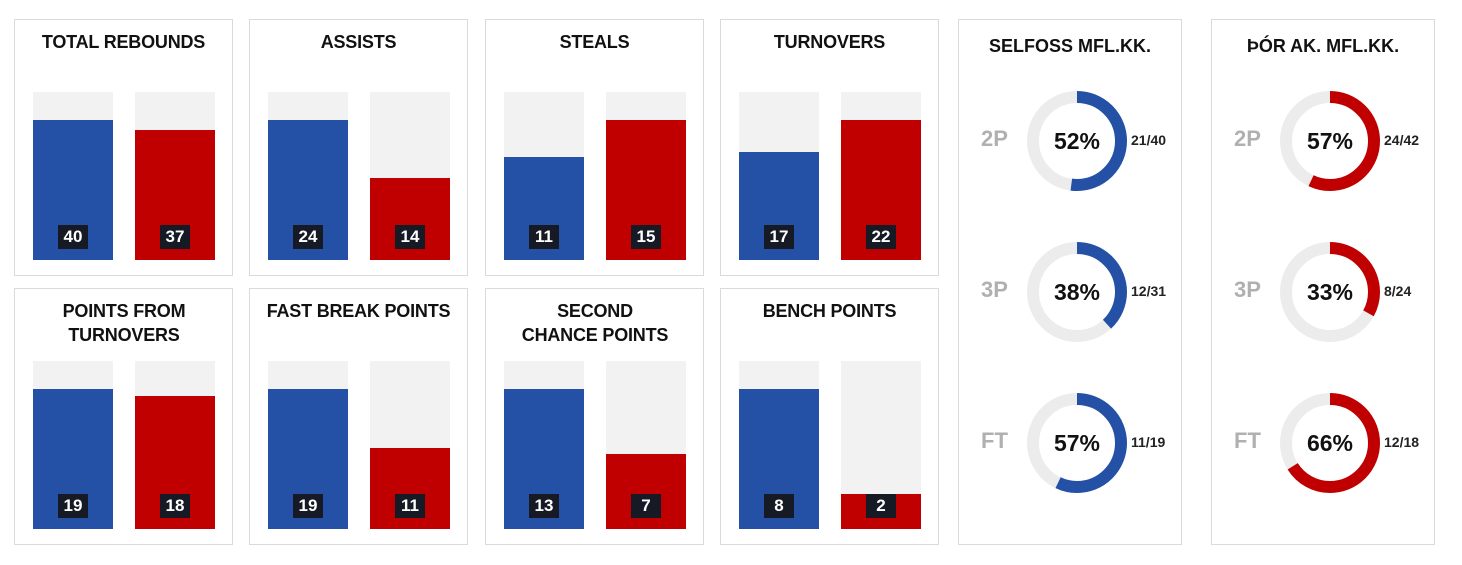 Image resolution: width=1462 pixels, height=565 pixels. Describe the element at coordinates (594, 147) in the screenshot. I see `stat-card-steals: STEALS 11 15` at that location.